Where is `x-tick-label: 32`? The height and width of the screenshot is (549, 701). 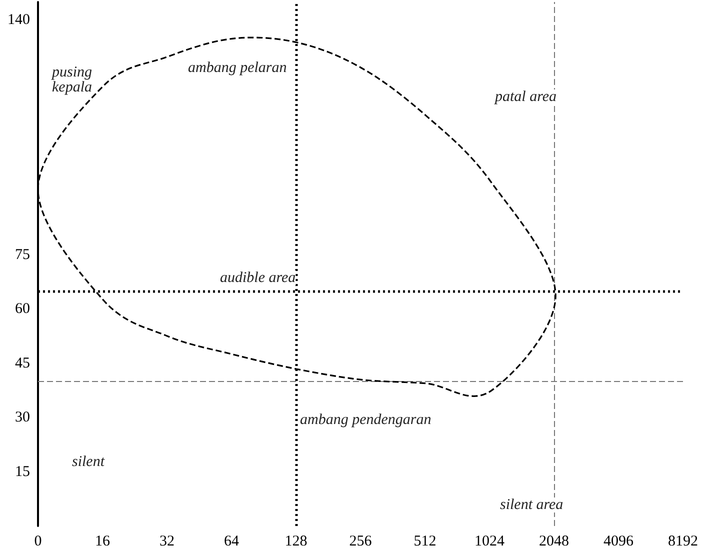 x-tick-label: 32 is located at coordinates (167, 541).